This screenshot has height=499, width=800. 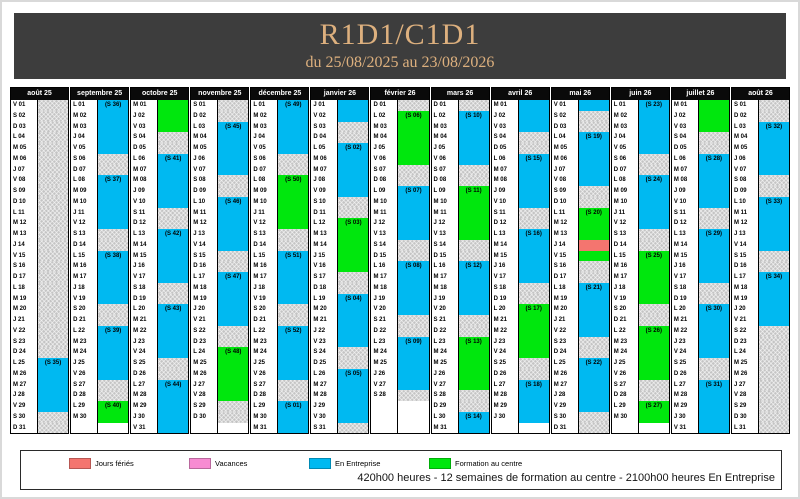 I want to click on day-row: L 01 (S 23), so click(x=640, y=105).